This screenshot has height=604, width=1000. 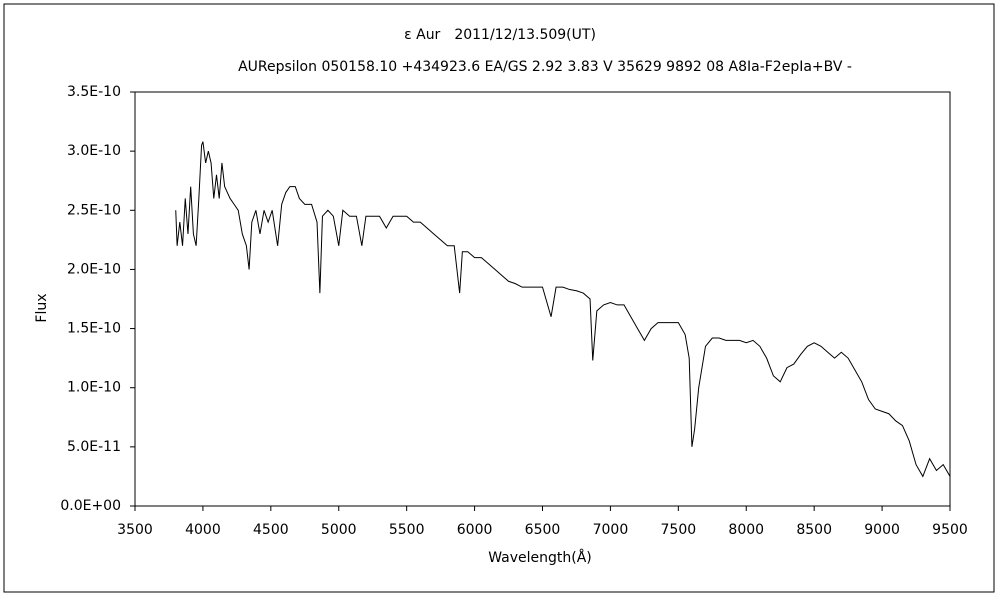 What do you see at coordinates (746, 530) in the screenshot?
I see `x-tick-label: 8000` at bounding box center [746, 530].